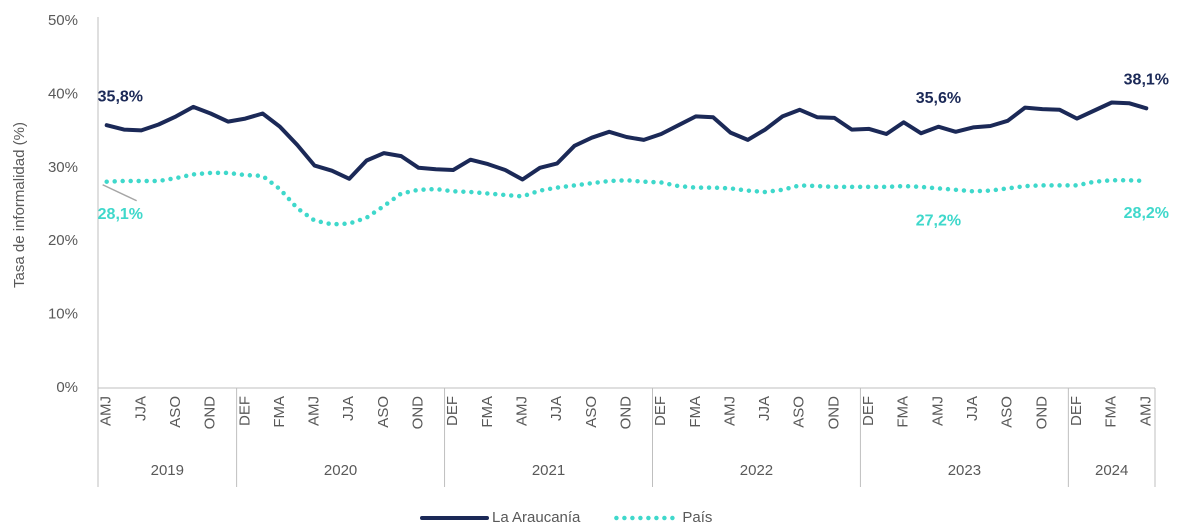 The height and width of the screenshot is (529, 1186). Describe the element at coordinates (67, 387) in the screenshot. I see `y-tick-label: 0%` at that location.